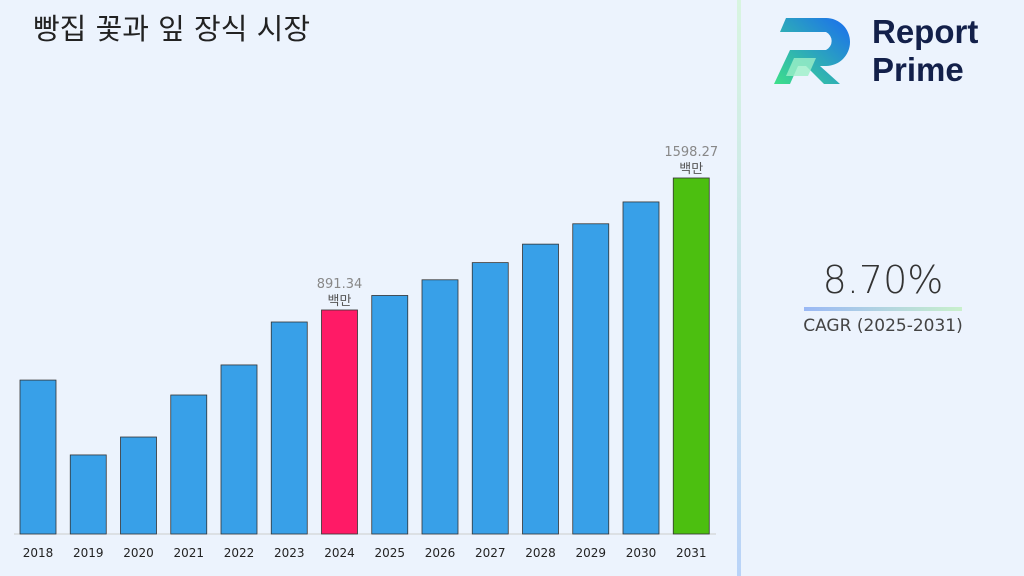  Describe the element at coordinates (188, 553) in the screenshot. I see `x-tick-label: 2021` at that location.